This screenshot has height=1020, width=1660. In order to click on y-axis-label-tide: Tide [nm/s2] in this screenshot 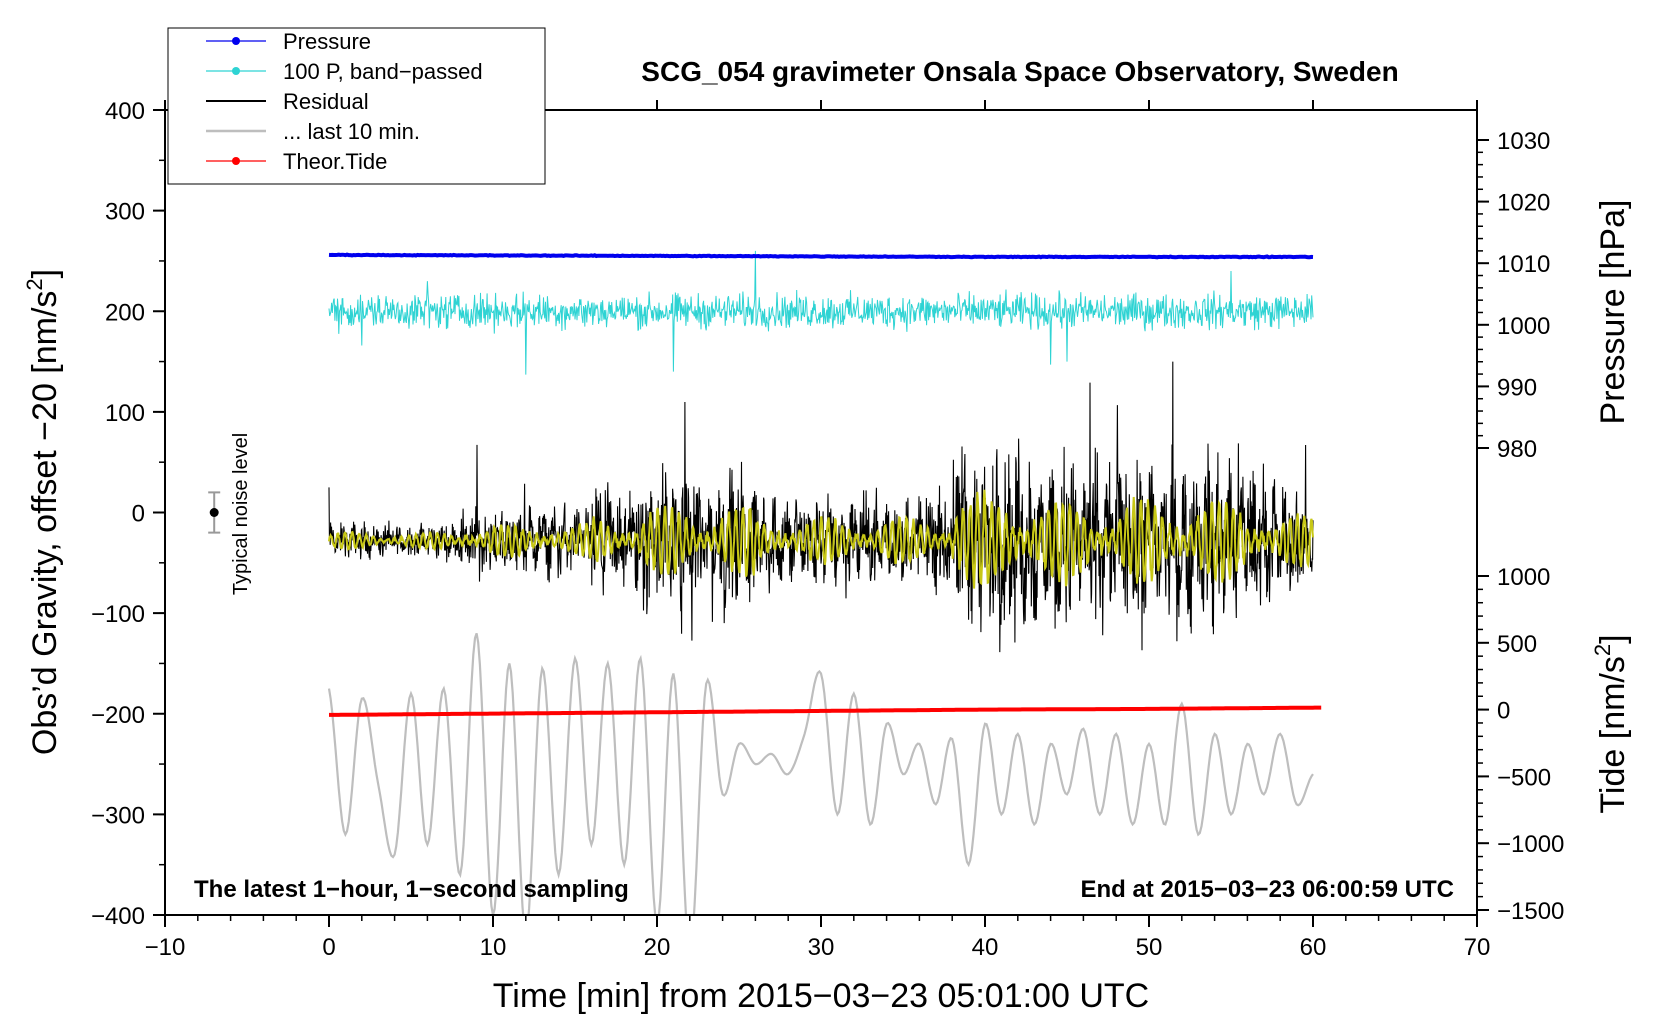, I will do `click(1611, 723)`.